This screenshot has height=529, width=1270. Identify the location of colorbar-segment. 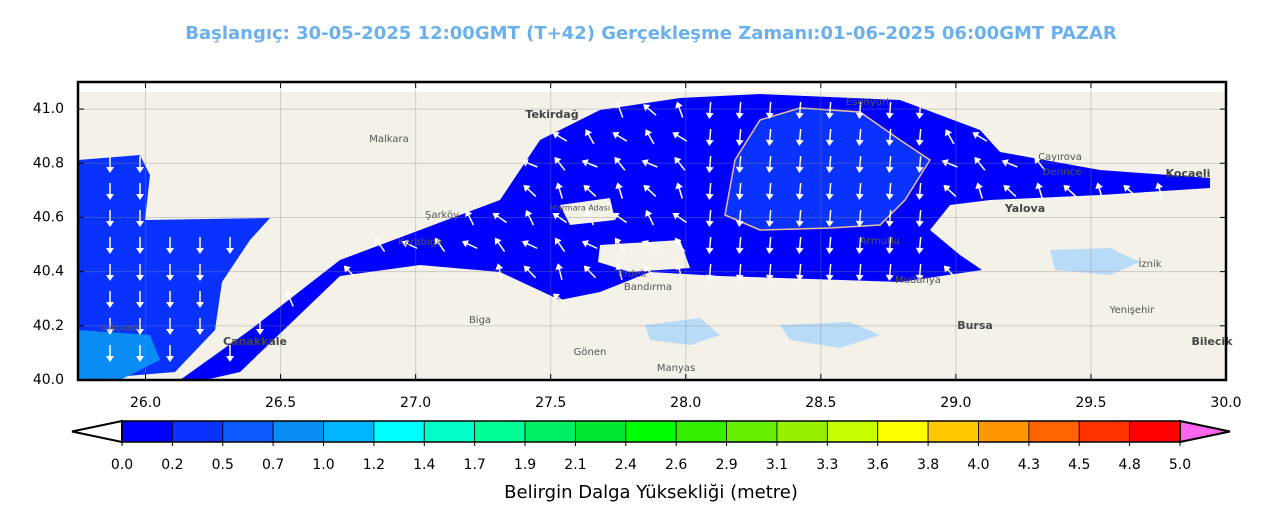
(752, 431).